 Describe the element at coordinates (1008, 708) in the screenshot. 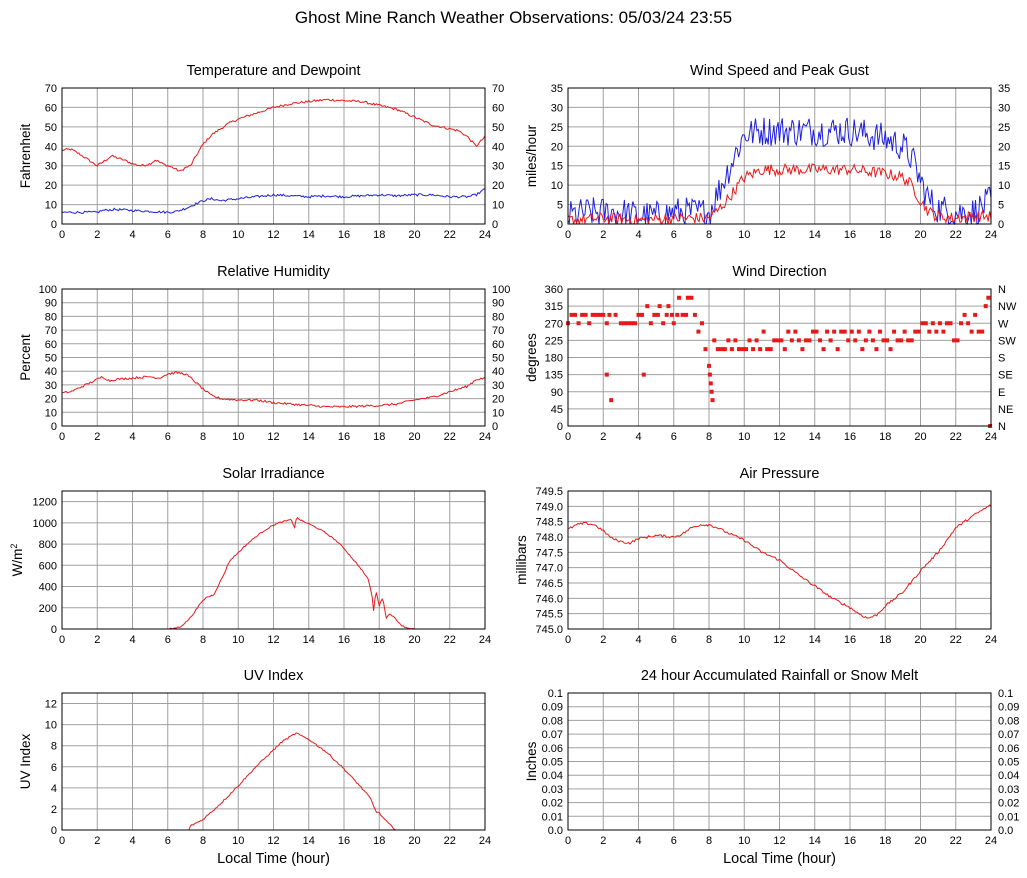

I see `right-tick-label: 0.09` at that location.